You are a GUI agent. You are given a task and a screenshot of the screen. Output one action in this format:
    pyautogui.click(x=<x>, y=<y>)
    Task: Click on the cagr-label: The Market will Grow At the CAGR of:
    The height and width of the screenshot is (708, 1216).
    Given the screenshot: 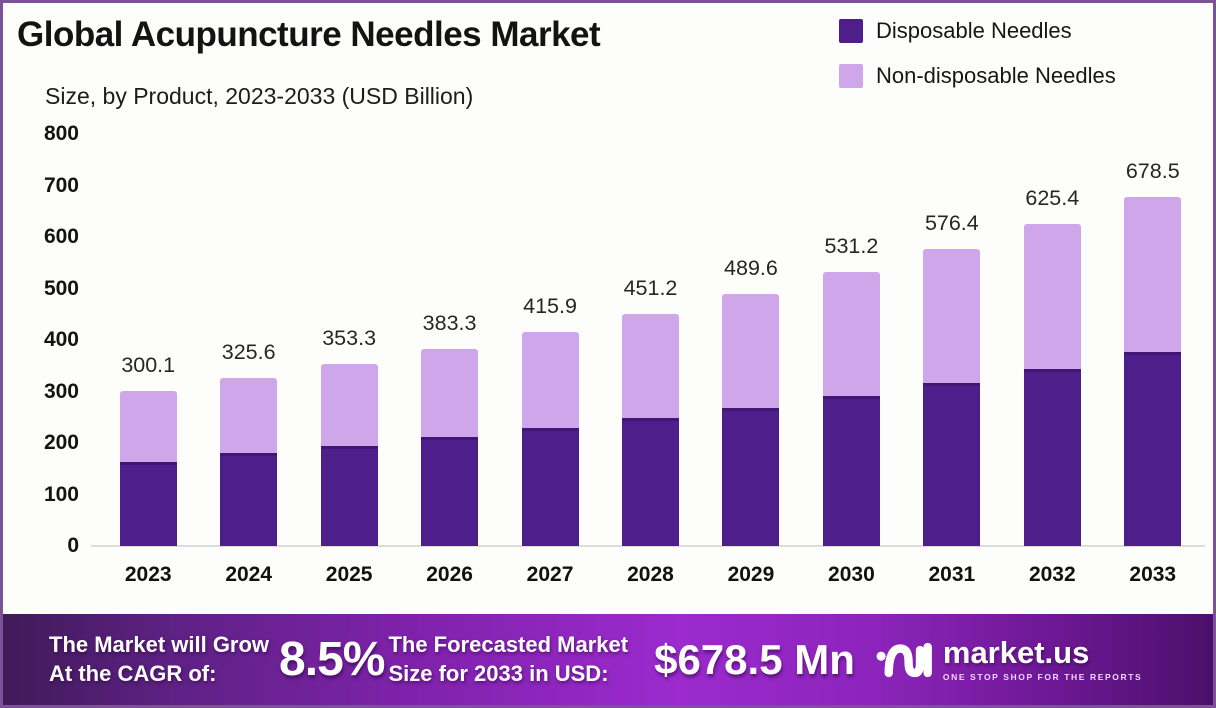 What is the action you would take?
    pyautogui.click(x=159, y=659)
    